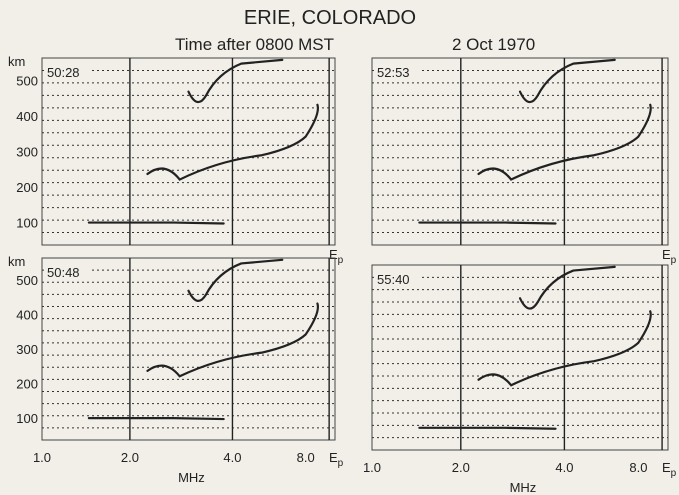 The image size is (679, 495). What do you see at coordinates (254, 44) in the screenshot?
I see `subtitle-time: Time after 0800 MST` at bounding box center [254, 44].